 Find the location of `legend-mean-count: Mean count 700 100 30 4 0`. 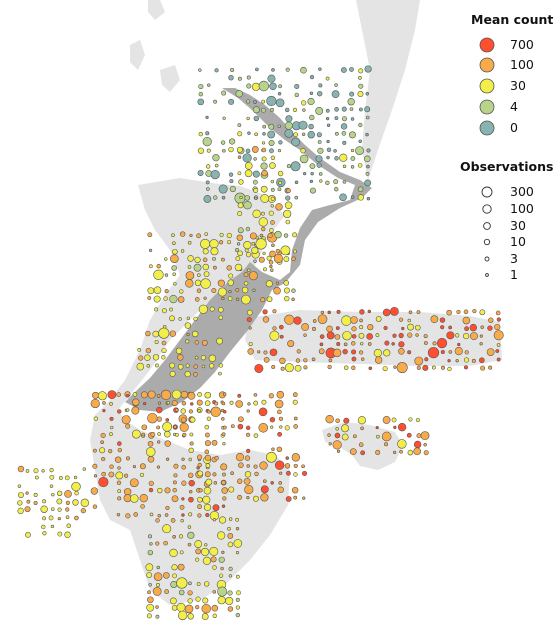

legend-mean-count: Mean count 700 100 30 4 0 is located at coordinates (512, 74).